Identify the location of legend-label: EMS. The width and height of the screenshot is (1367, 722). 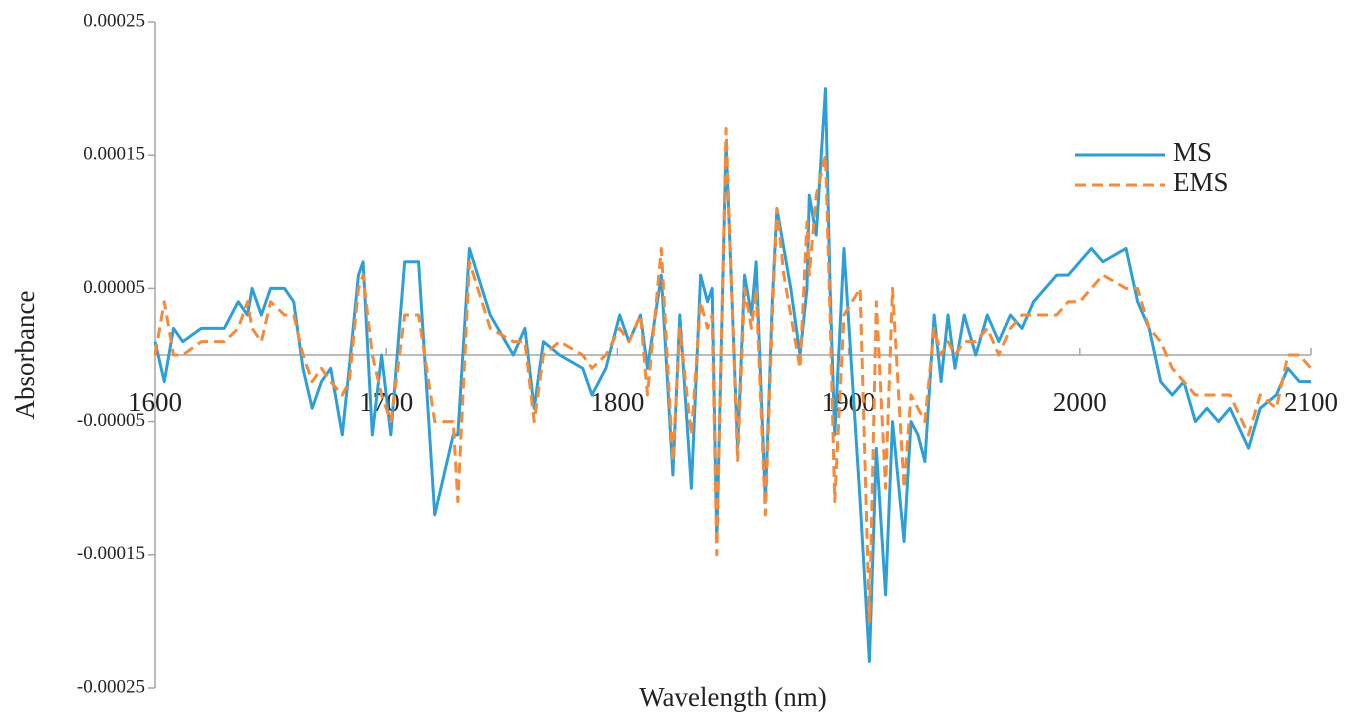
(1201, 182).